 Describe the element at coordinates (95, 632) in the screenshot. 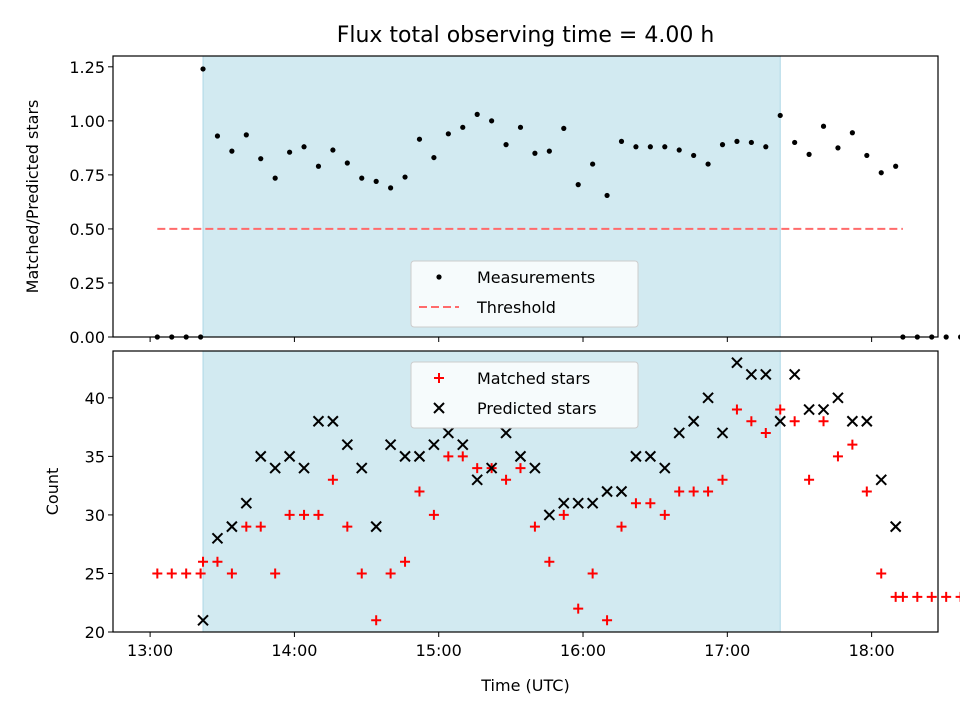

I see `y-tick-label: 20` at that location.